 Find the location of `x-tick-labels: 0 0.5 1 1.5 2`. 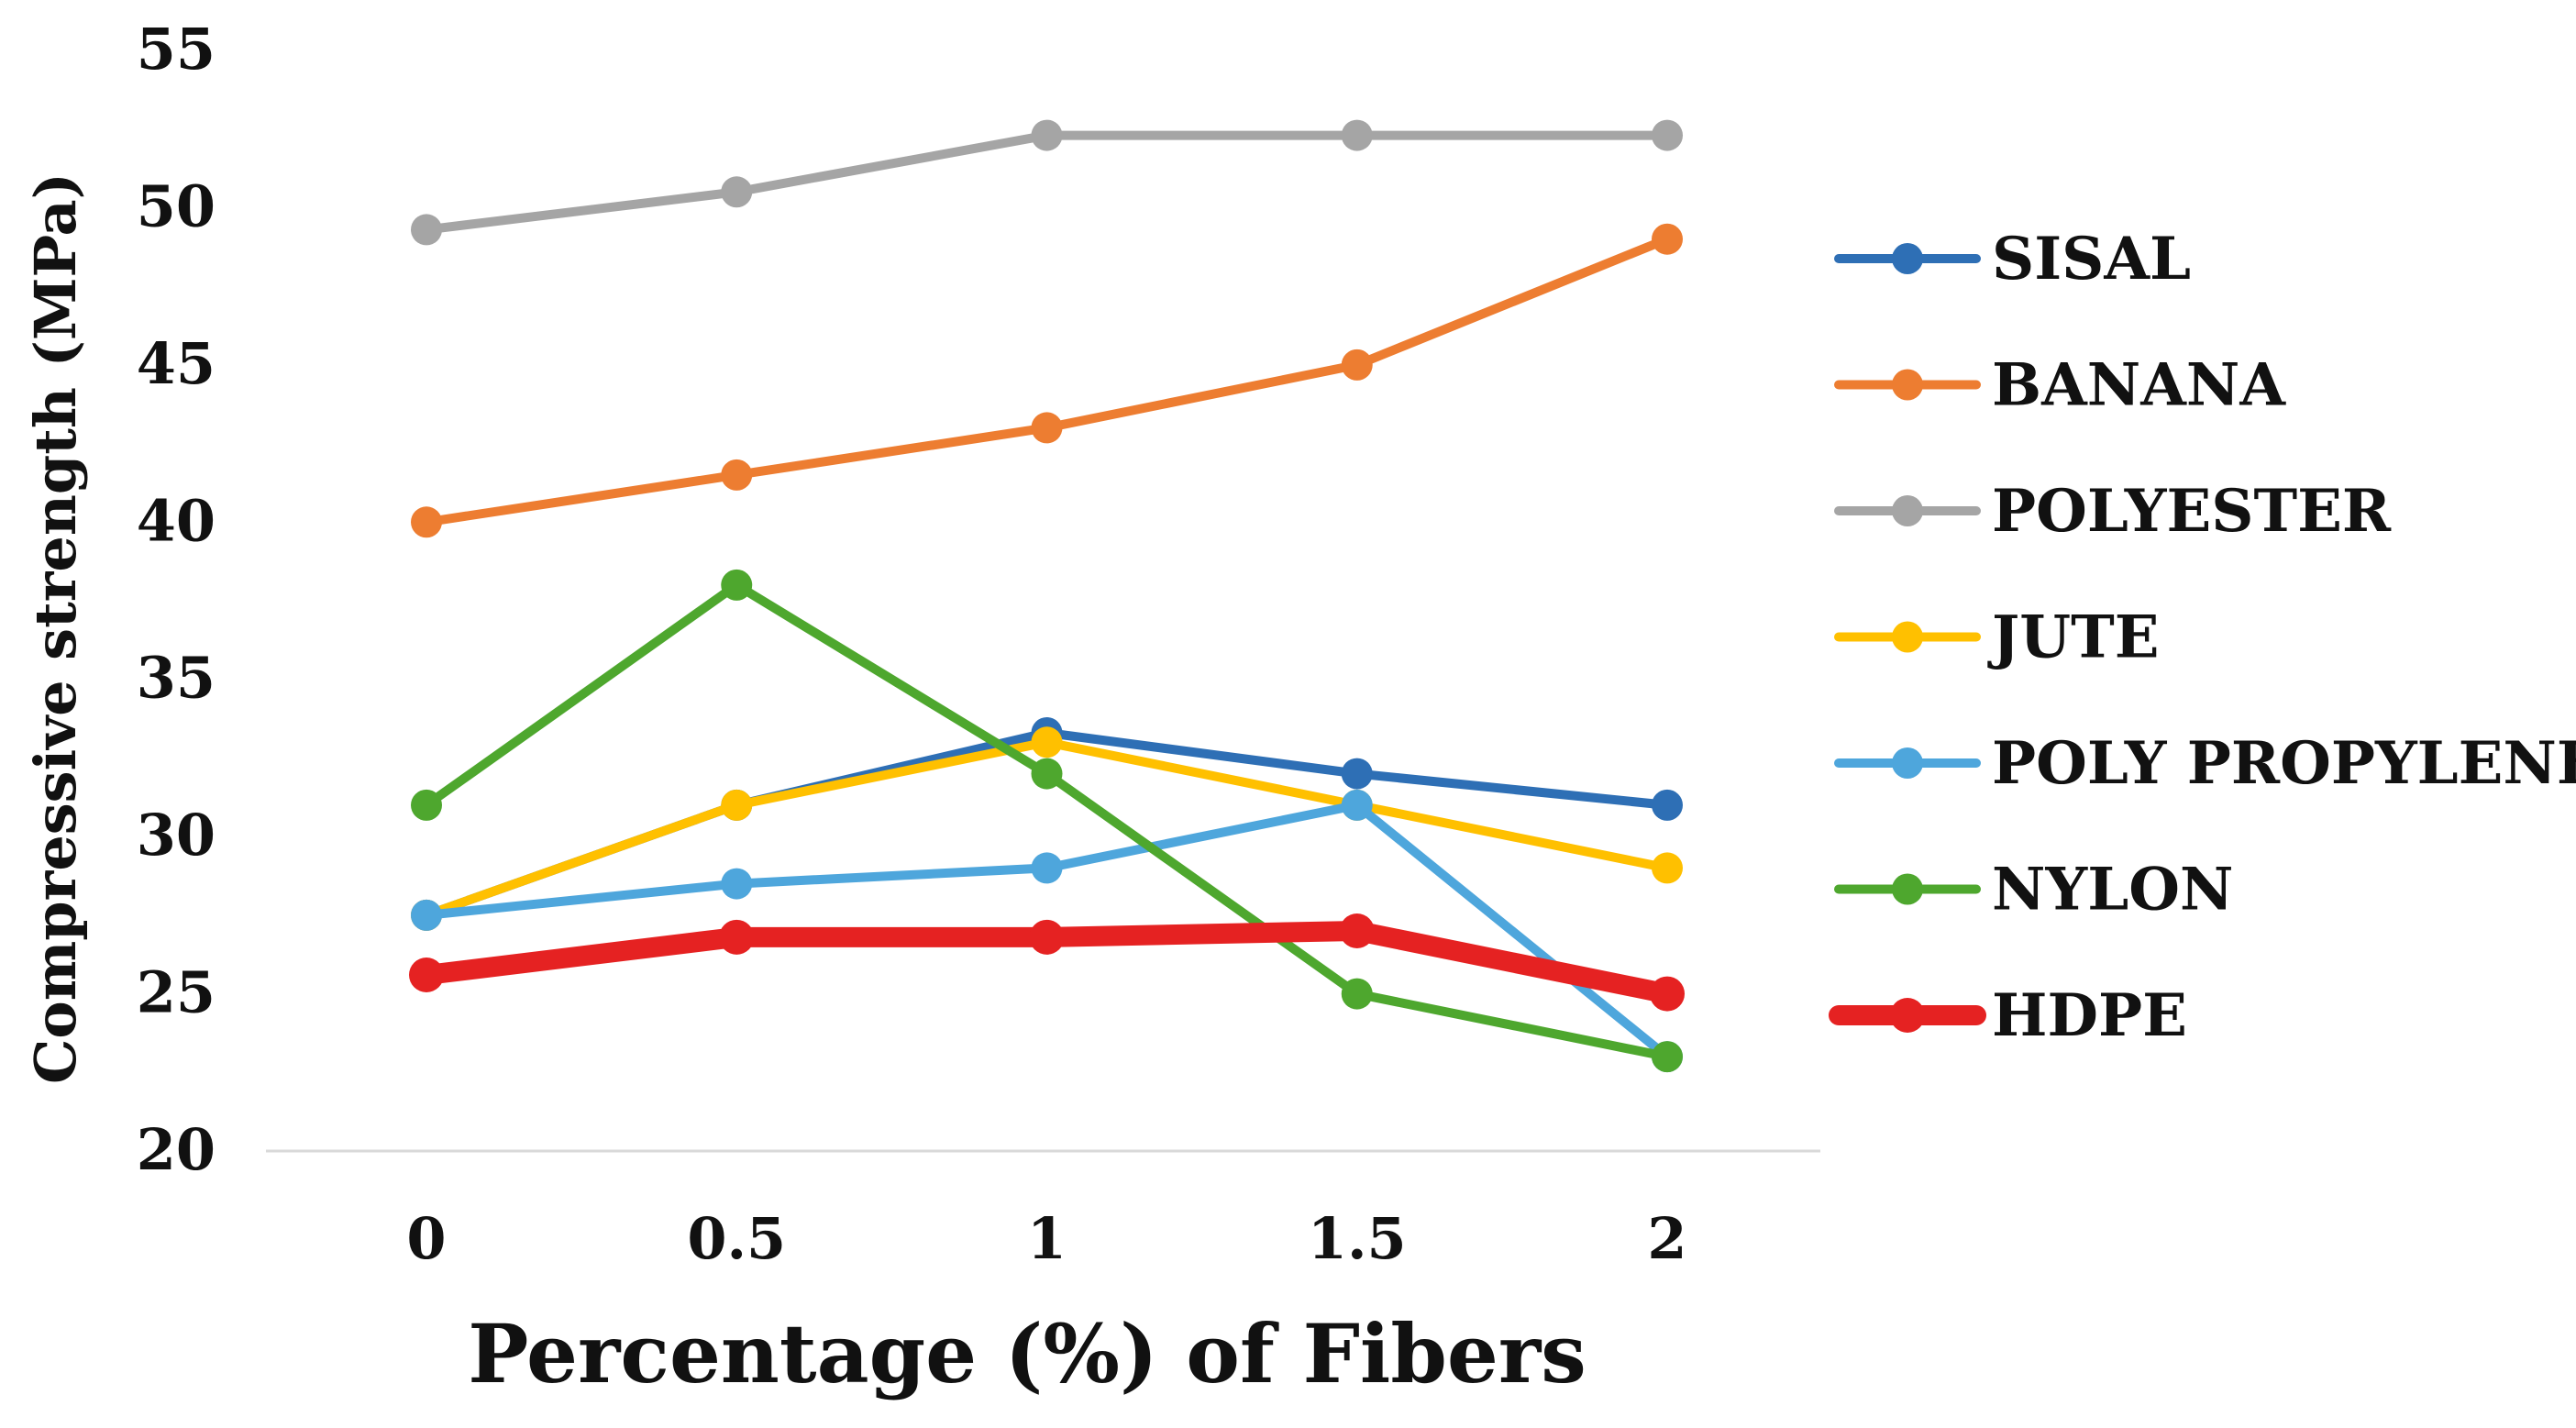

x-tick-labels: 0 0.5 1 1.5 2 is located at coordinates (1046, 1238).